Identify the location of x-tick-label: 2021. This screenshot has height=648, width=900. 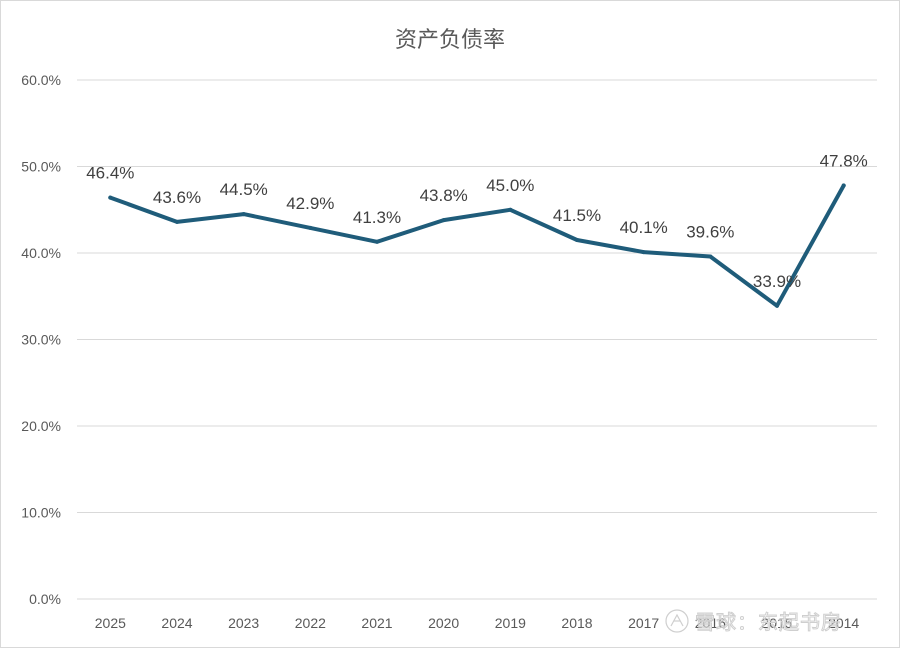
(376, 623).